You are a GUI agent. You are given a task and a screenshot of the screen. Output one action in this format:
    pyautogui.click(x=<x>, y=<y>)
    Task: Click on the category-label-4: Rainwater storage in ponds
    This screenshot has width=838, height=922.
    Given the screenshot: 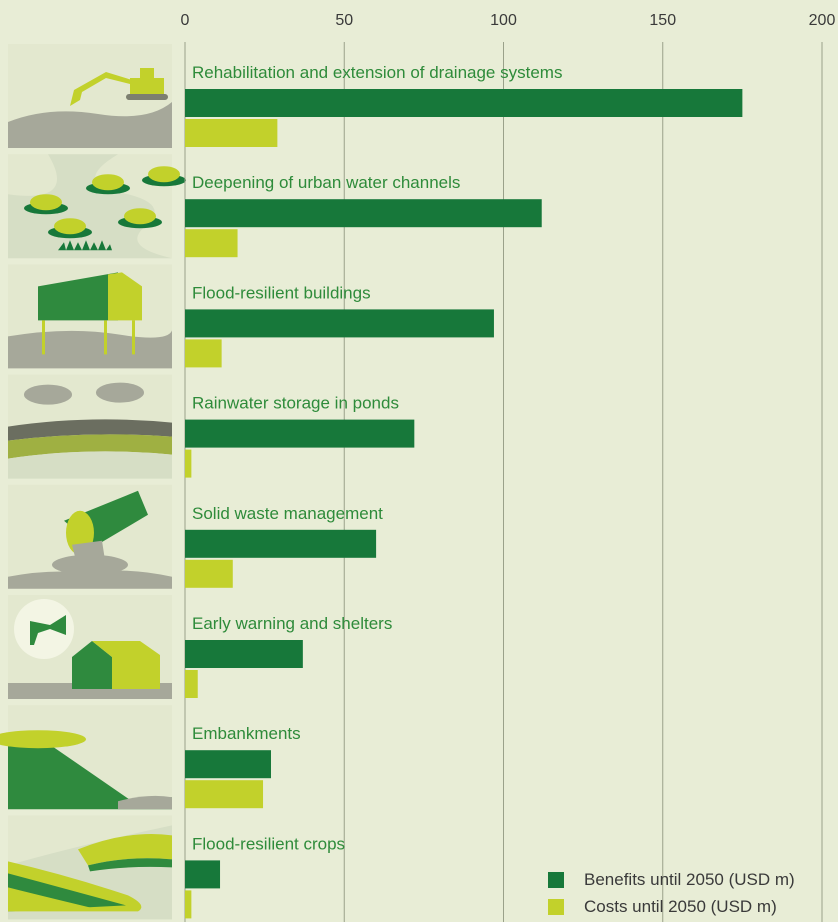 What is the action you would take?
    pyautogui.click(x=295, y=403)
    